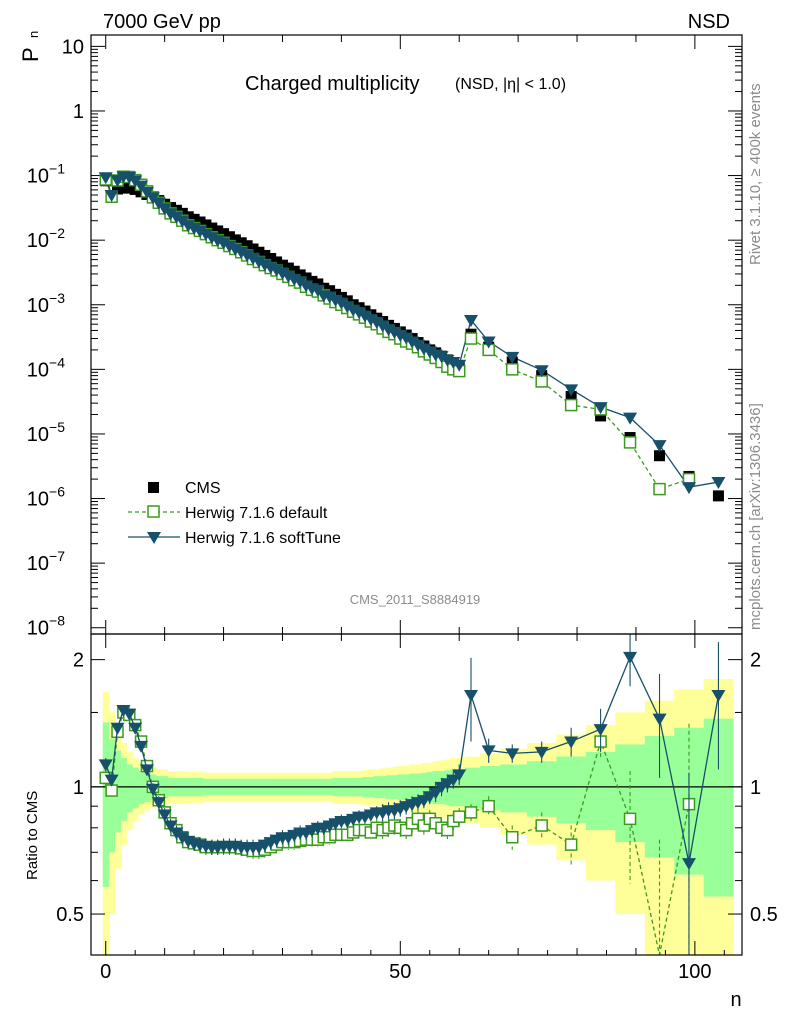 This screenshot has width=786, height=1024. What do you see at coordinates (755, 661) in the screenshot?
I see `ratio-y-tick-label-right: 2` at bounding box center [755, 661].